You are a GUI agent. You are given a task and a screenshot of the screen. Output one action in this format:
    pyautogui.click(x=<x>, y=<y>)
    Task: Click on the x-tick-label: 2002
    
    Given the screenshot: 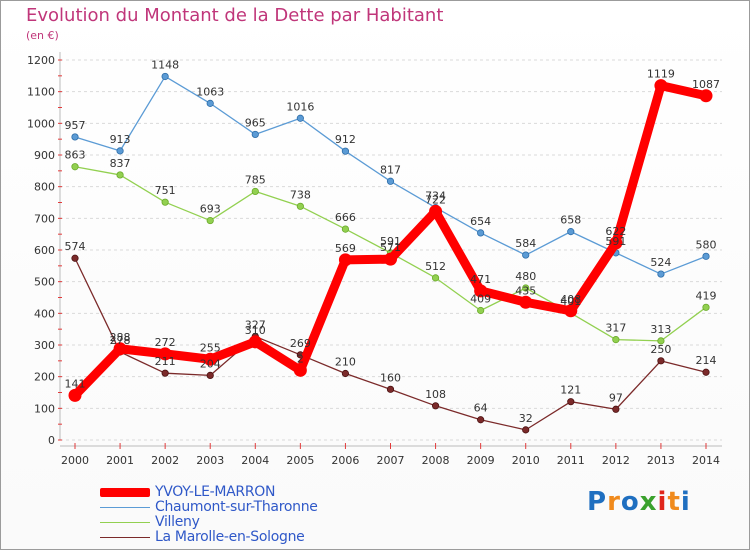 What is the action you would take?
    pyautogui.click(x=165, y=460)
    